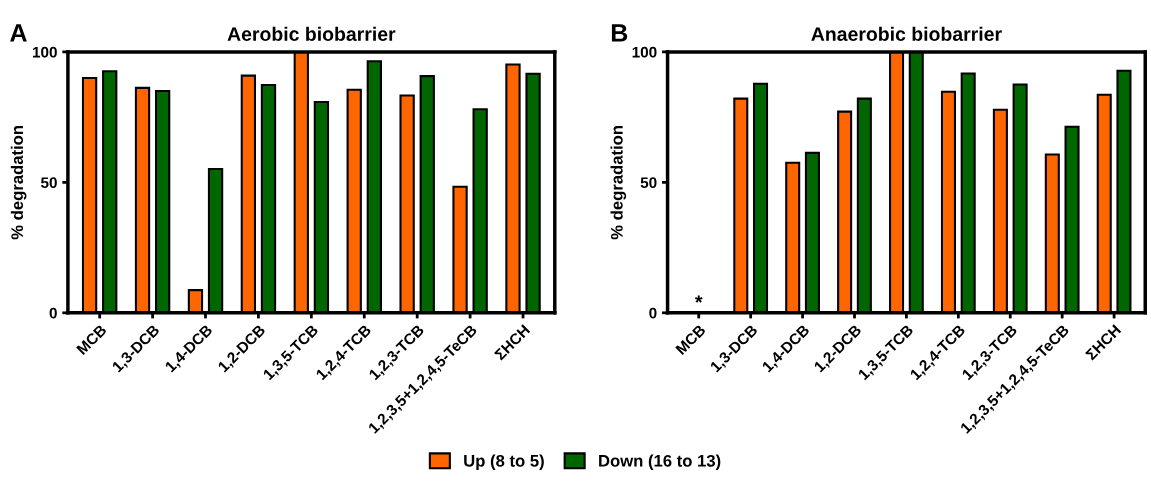 This screenshot has width=1151, height=485. I want to click on annotation: *, so click(699, 299).